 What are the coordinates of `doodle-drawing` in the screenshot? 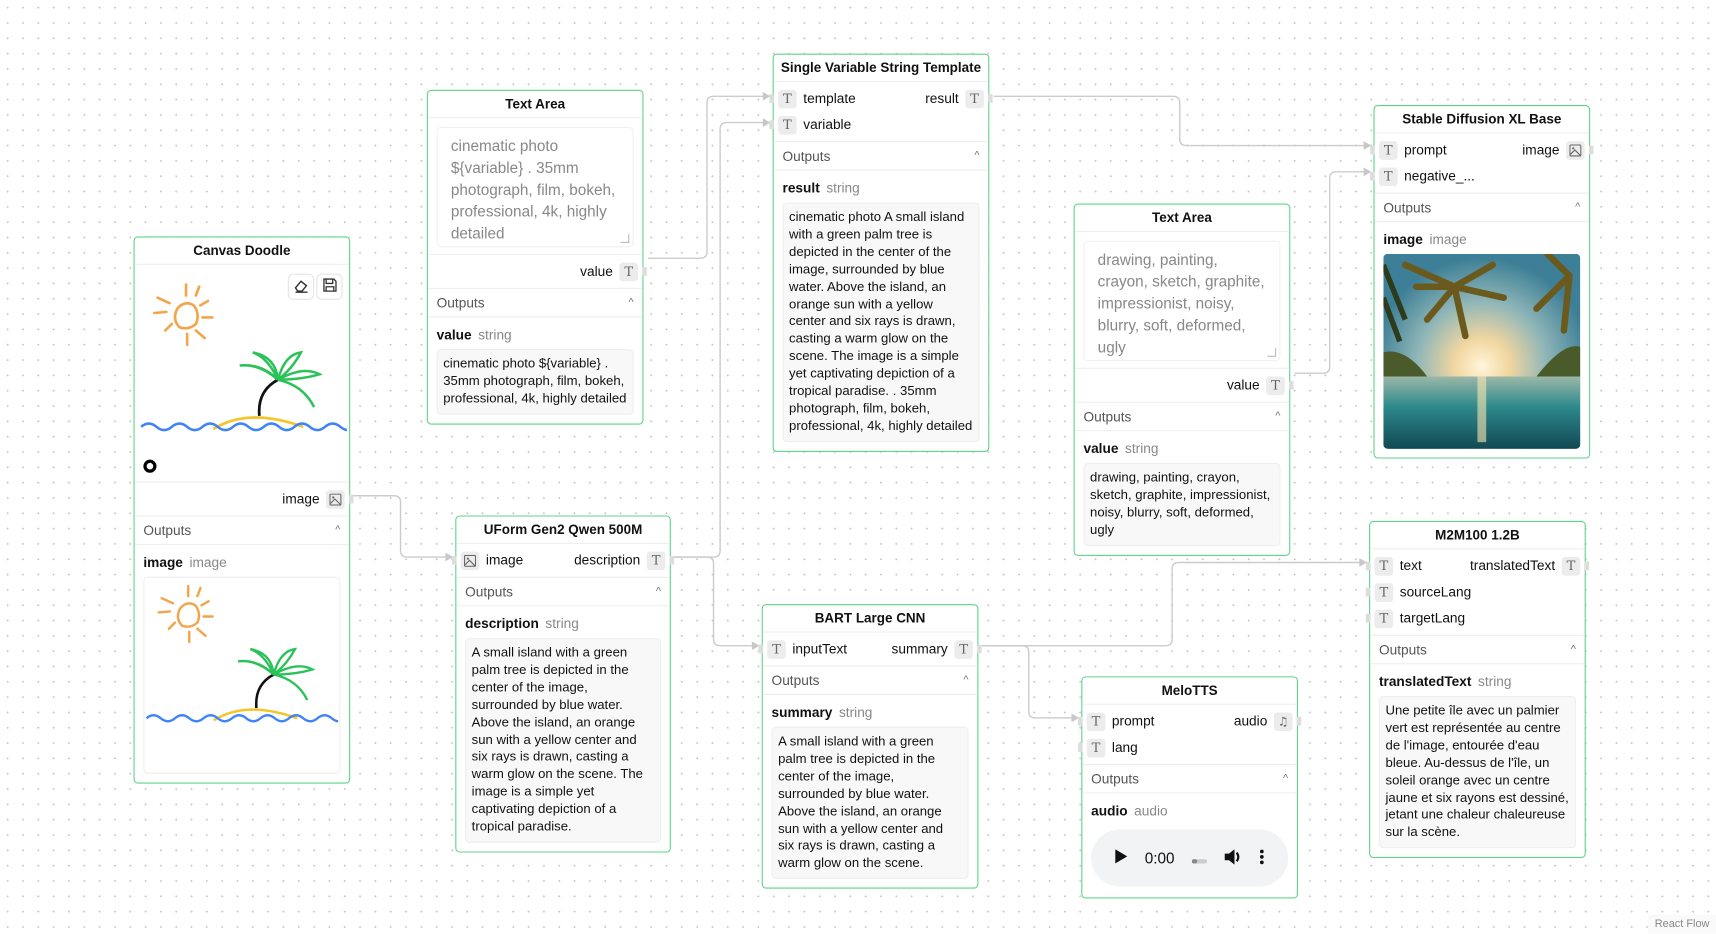 It's located at (248, 370).